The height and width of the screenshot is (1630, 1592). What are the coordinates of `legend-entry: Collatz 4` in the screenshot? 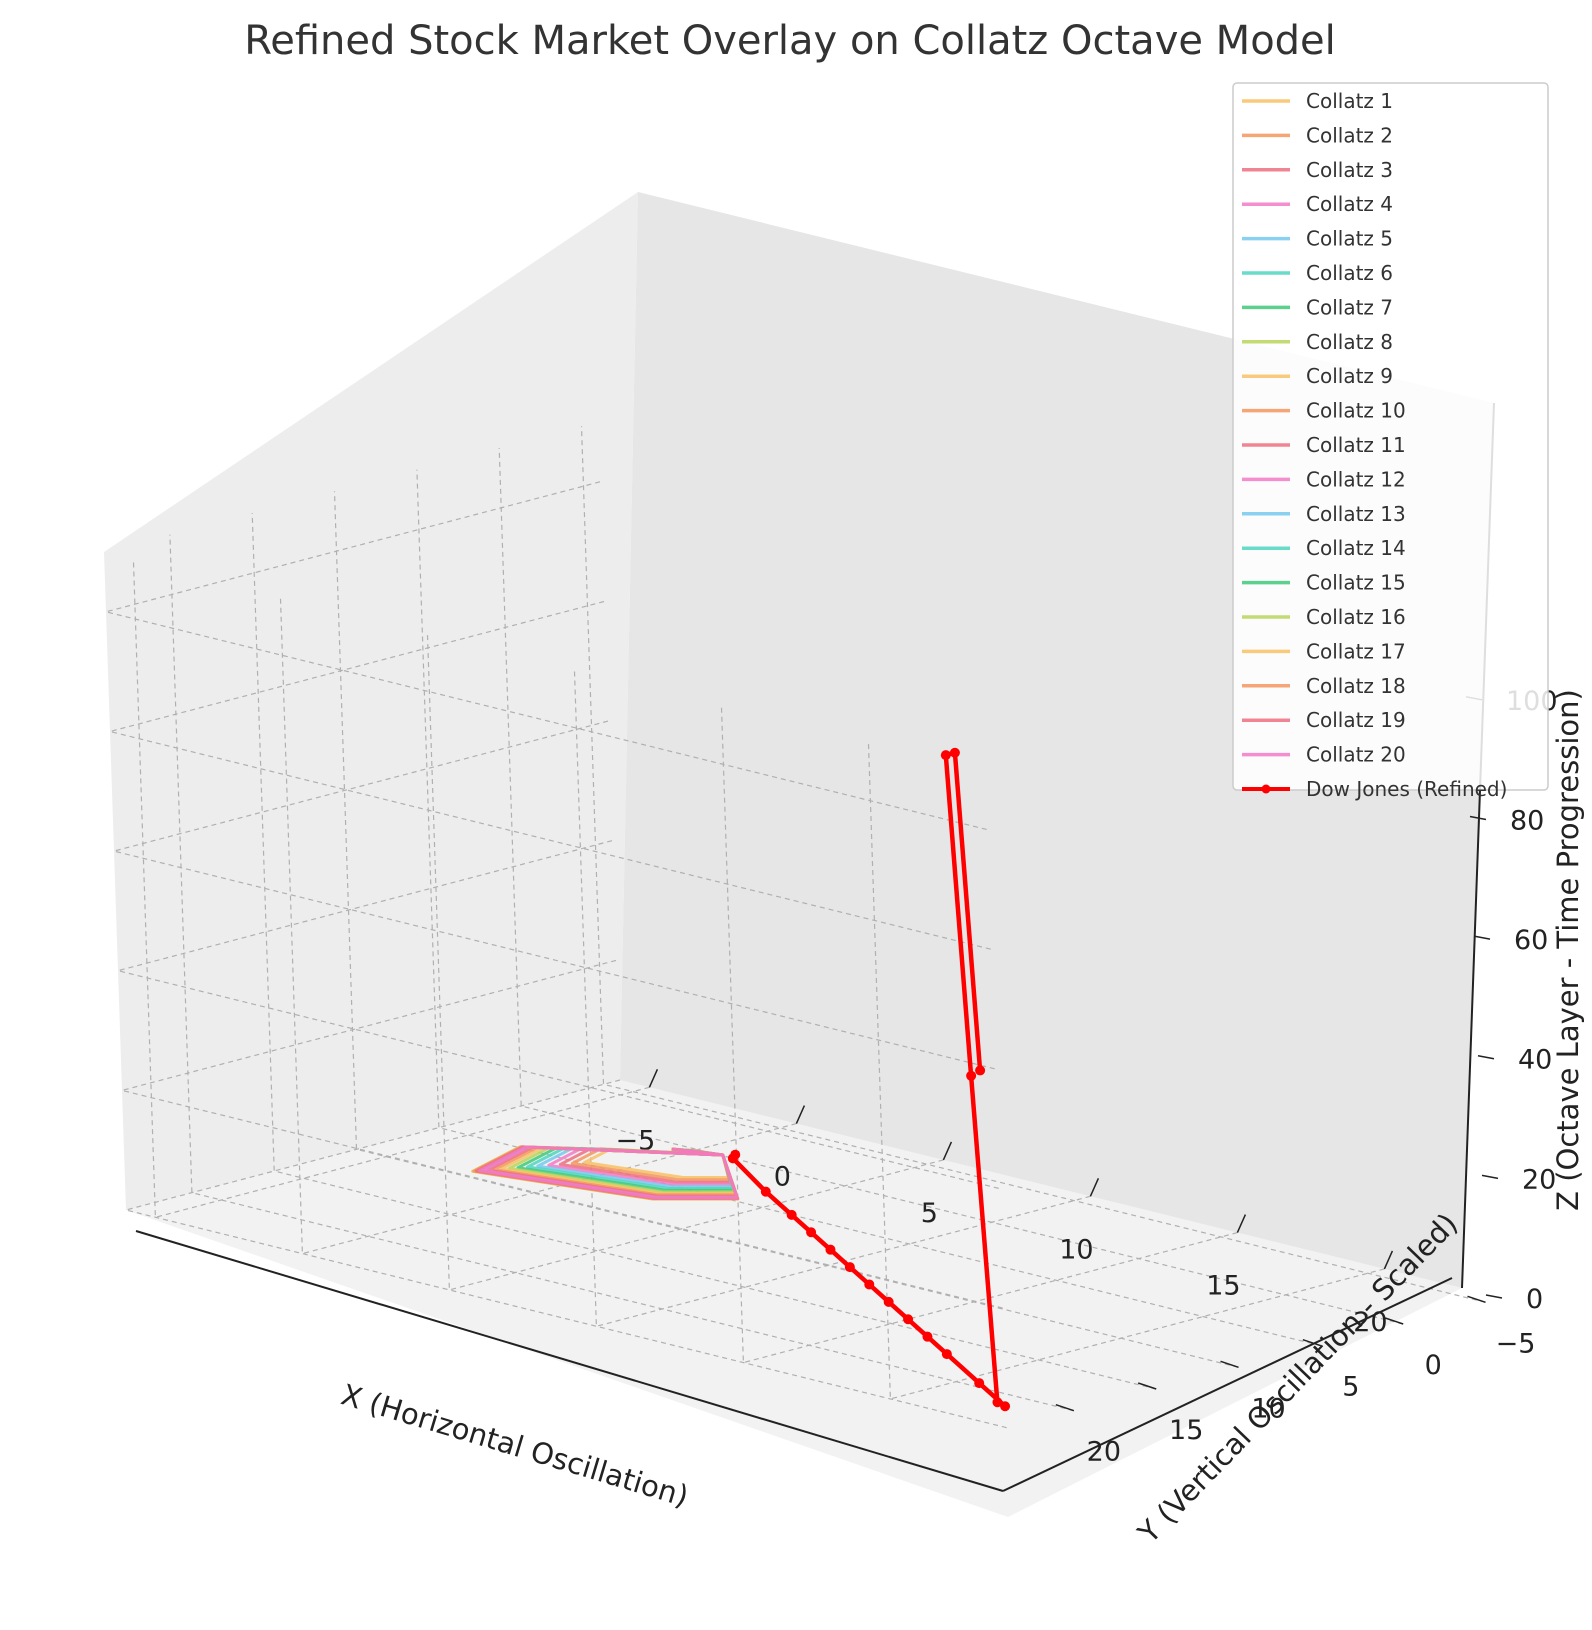 It's located at (1317, 204).